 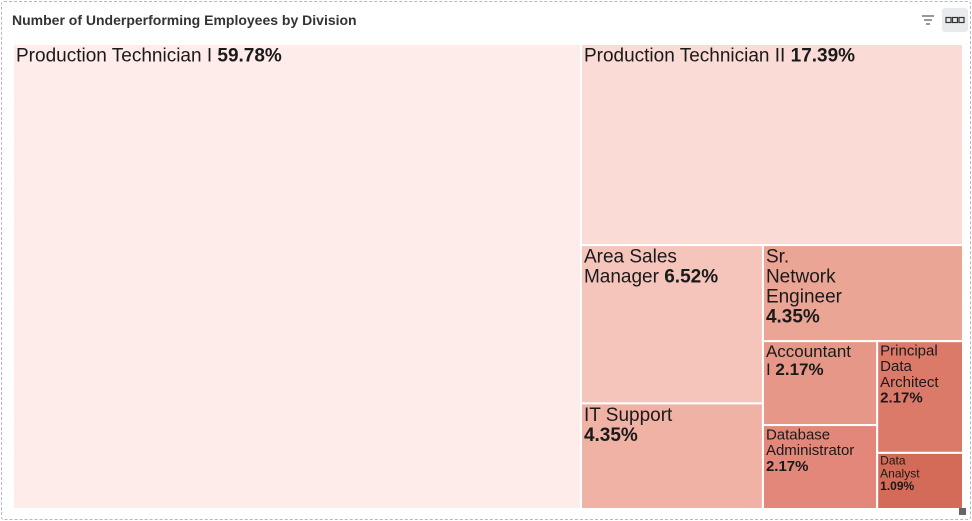 I want to click on treemap-label-database-administrator: 2.17%, so click(x=787, y=466).